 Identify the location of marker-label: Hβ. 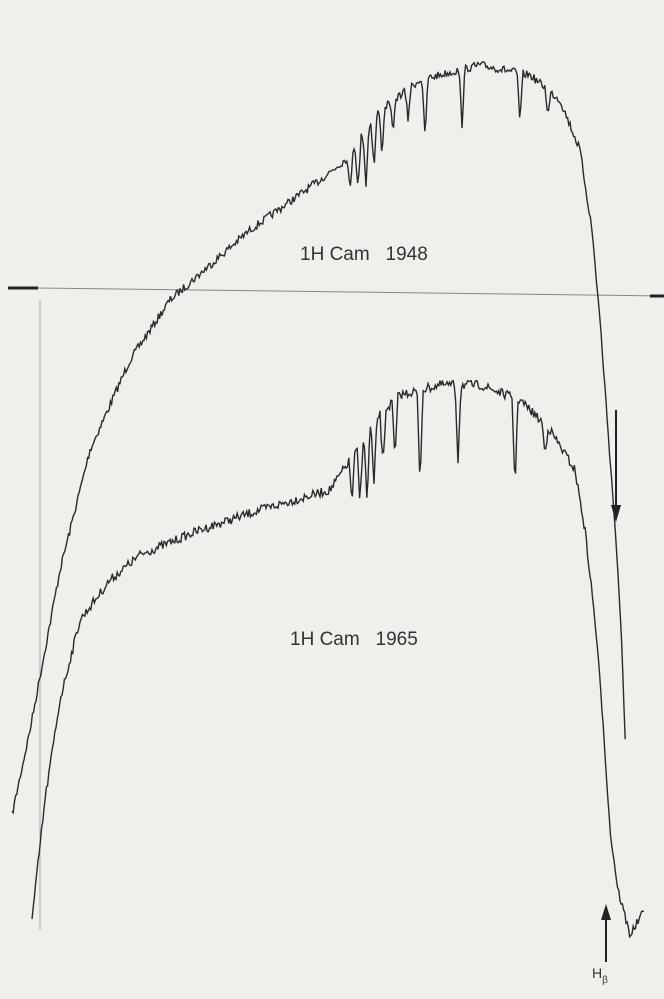
(600, 975).